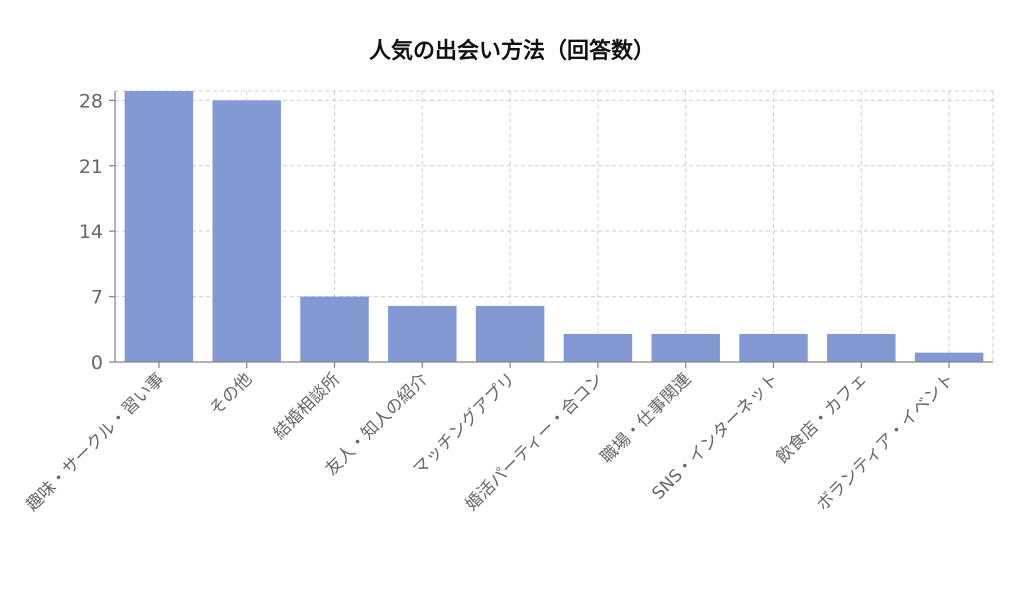 This screenshot has height=605, width=1024. Describe the element at coordinates (91, 101) in the screenshot. I see `y-tick-label: 28` at that location.